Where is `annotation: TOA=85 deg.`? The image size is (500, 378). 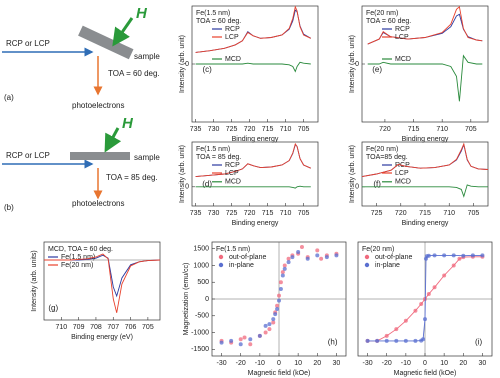
annotation: TOA=85 deg. is located at coordinates (387, 157).